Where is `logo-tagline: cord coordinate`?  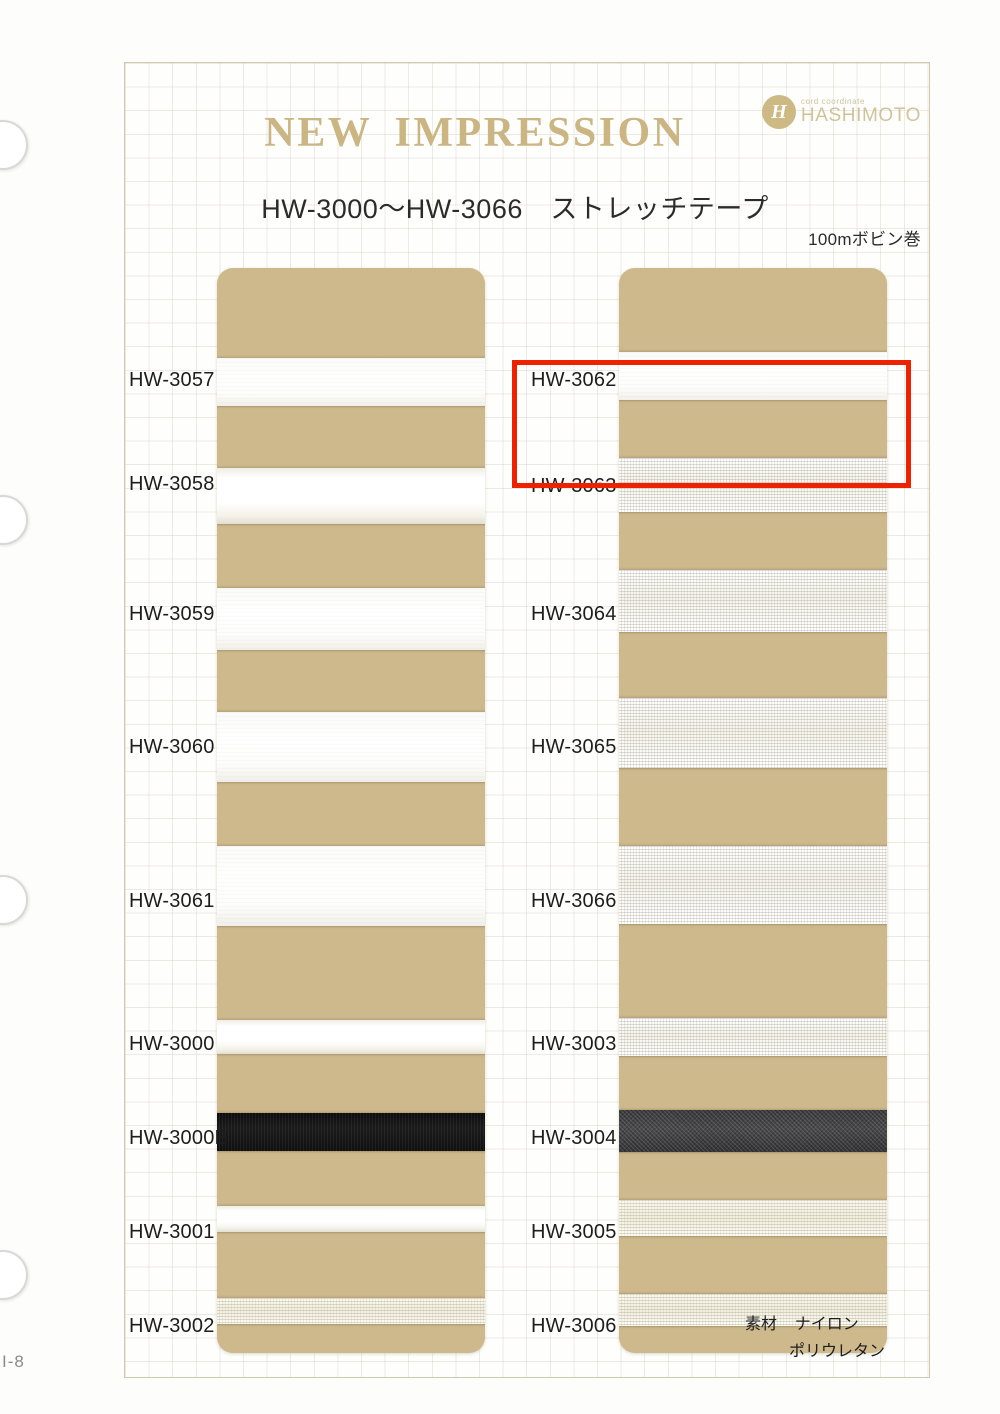
logo-tagline: cord coordinate is located at coordinates (833, 101).